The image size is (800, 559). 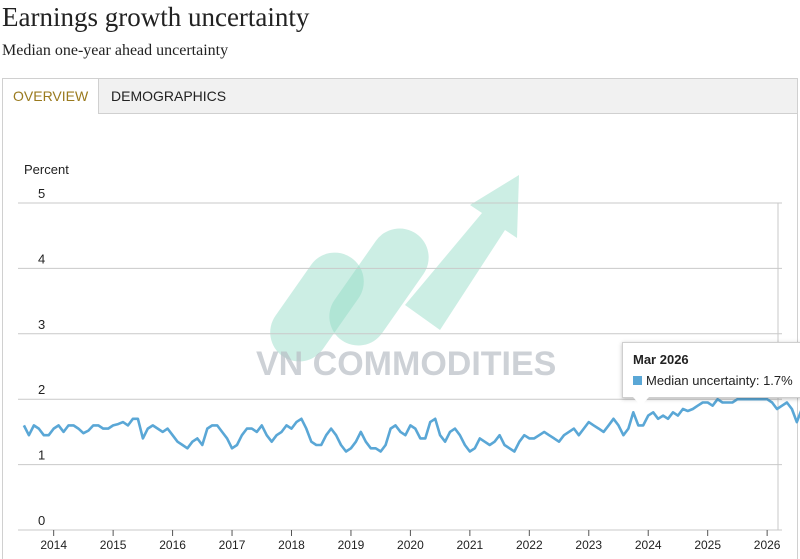 I want to click on x-tick-label: 2018, so click(x=291, y=545).